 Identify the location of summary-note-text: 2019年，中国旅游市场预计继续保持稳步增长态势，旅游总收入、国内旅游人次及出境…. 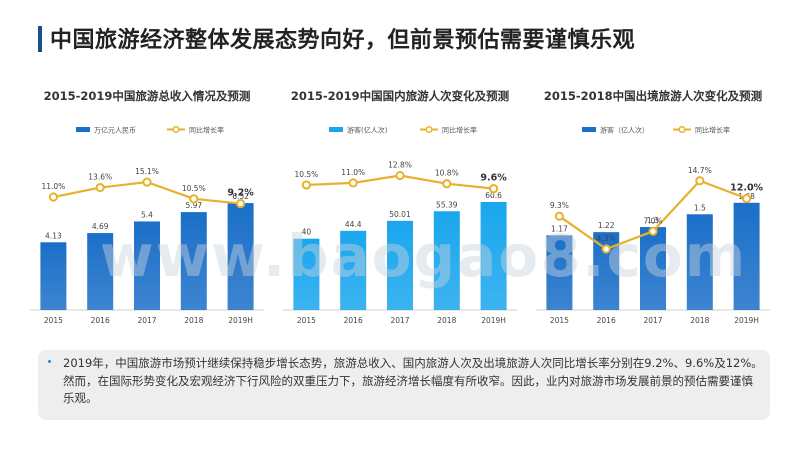
(413, 380).